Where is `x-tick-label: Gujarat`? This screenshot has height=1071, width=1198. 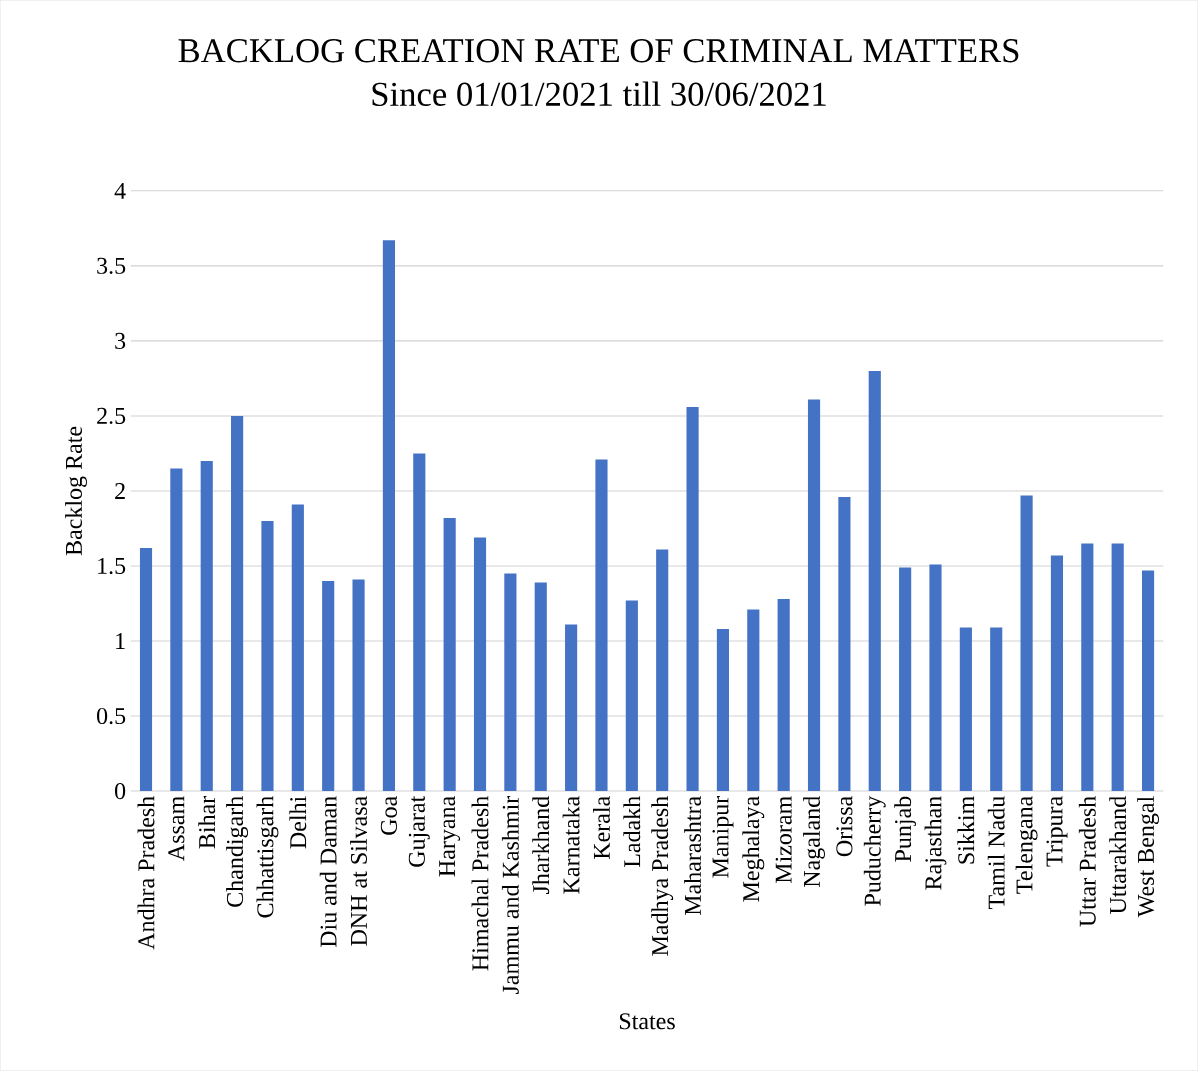
x-tick-label: Gujarat is located at coordinates (419, 831).